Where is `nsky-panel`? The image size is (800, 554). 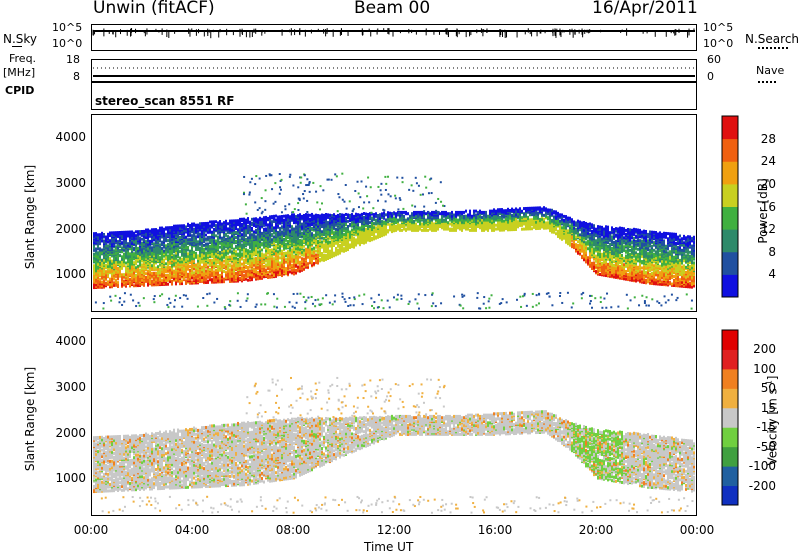
nsky-panel is located at coordinates (394, 37).